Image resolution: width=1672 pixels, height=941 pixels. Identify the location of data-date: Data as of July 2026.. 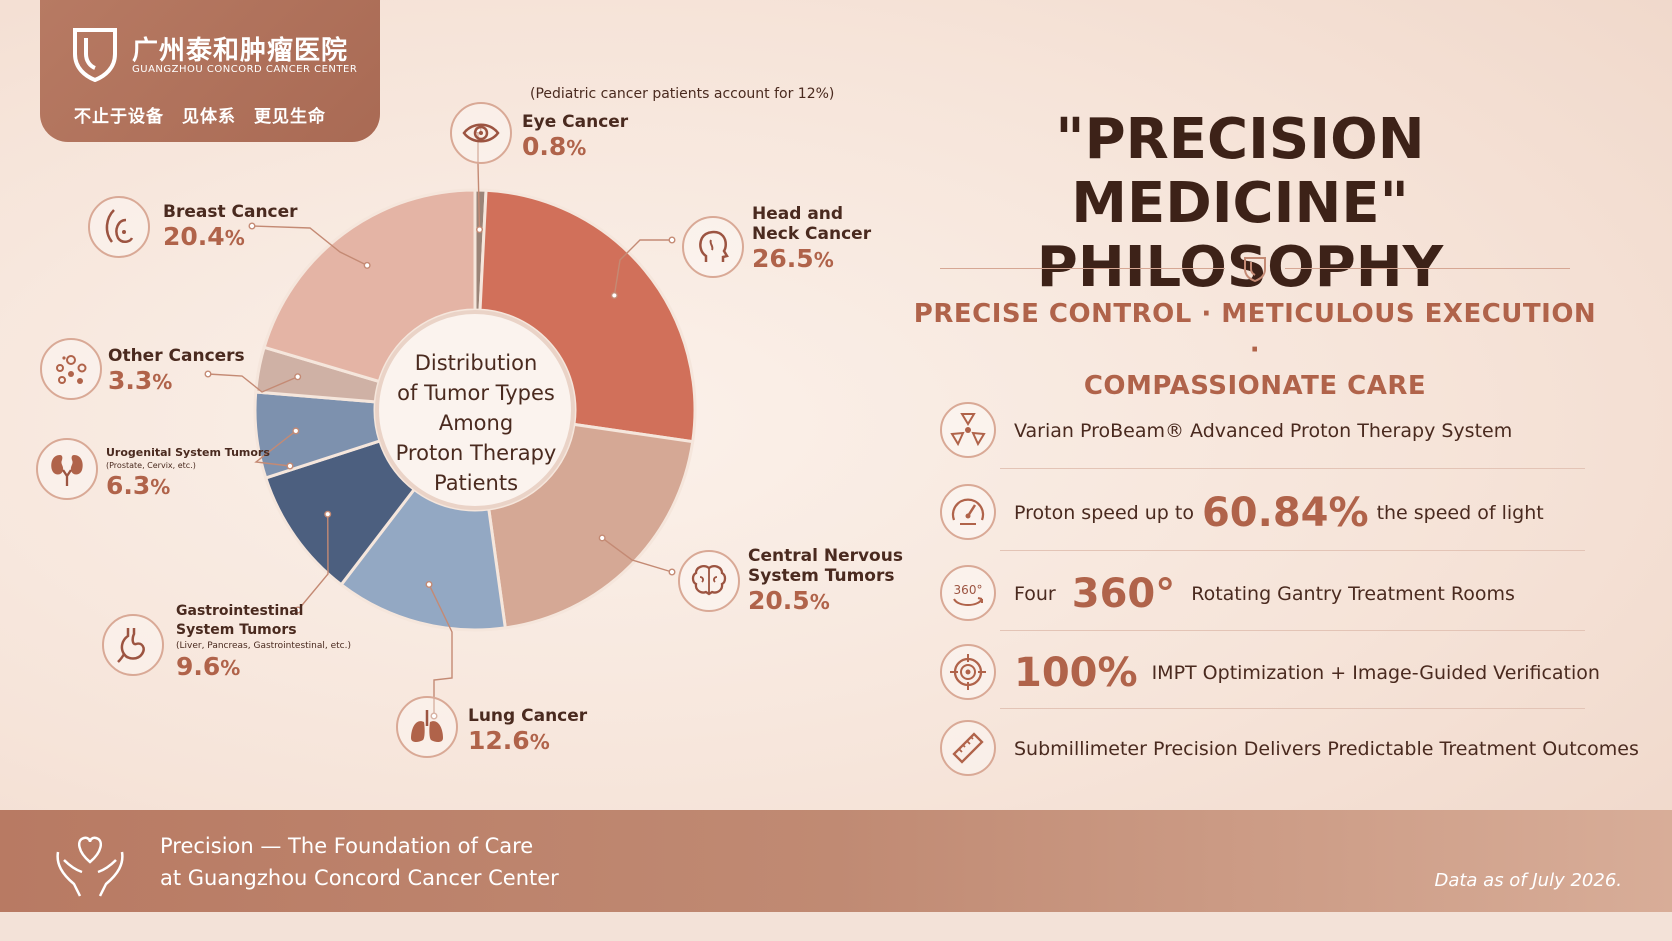
(1528, 880).